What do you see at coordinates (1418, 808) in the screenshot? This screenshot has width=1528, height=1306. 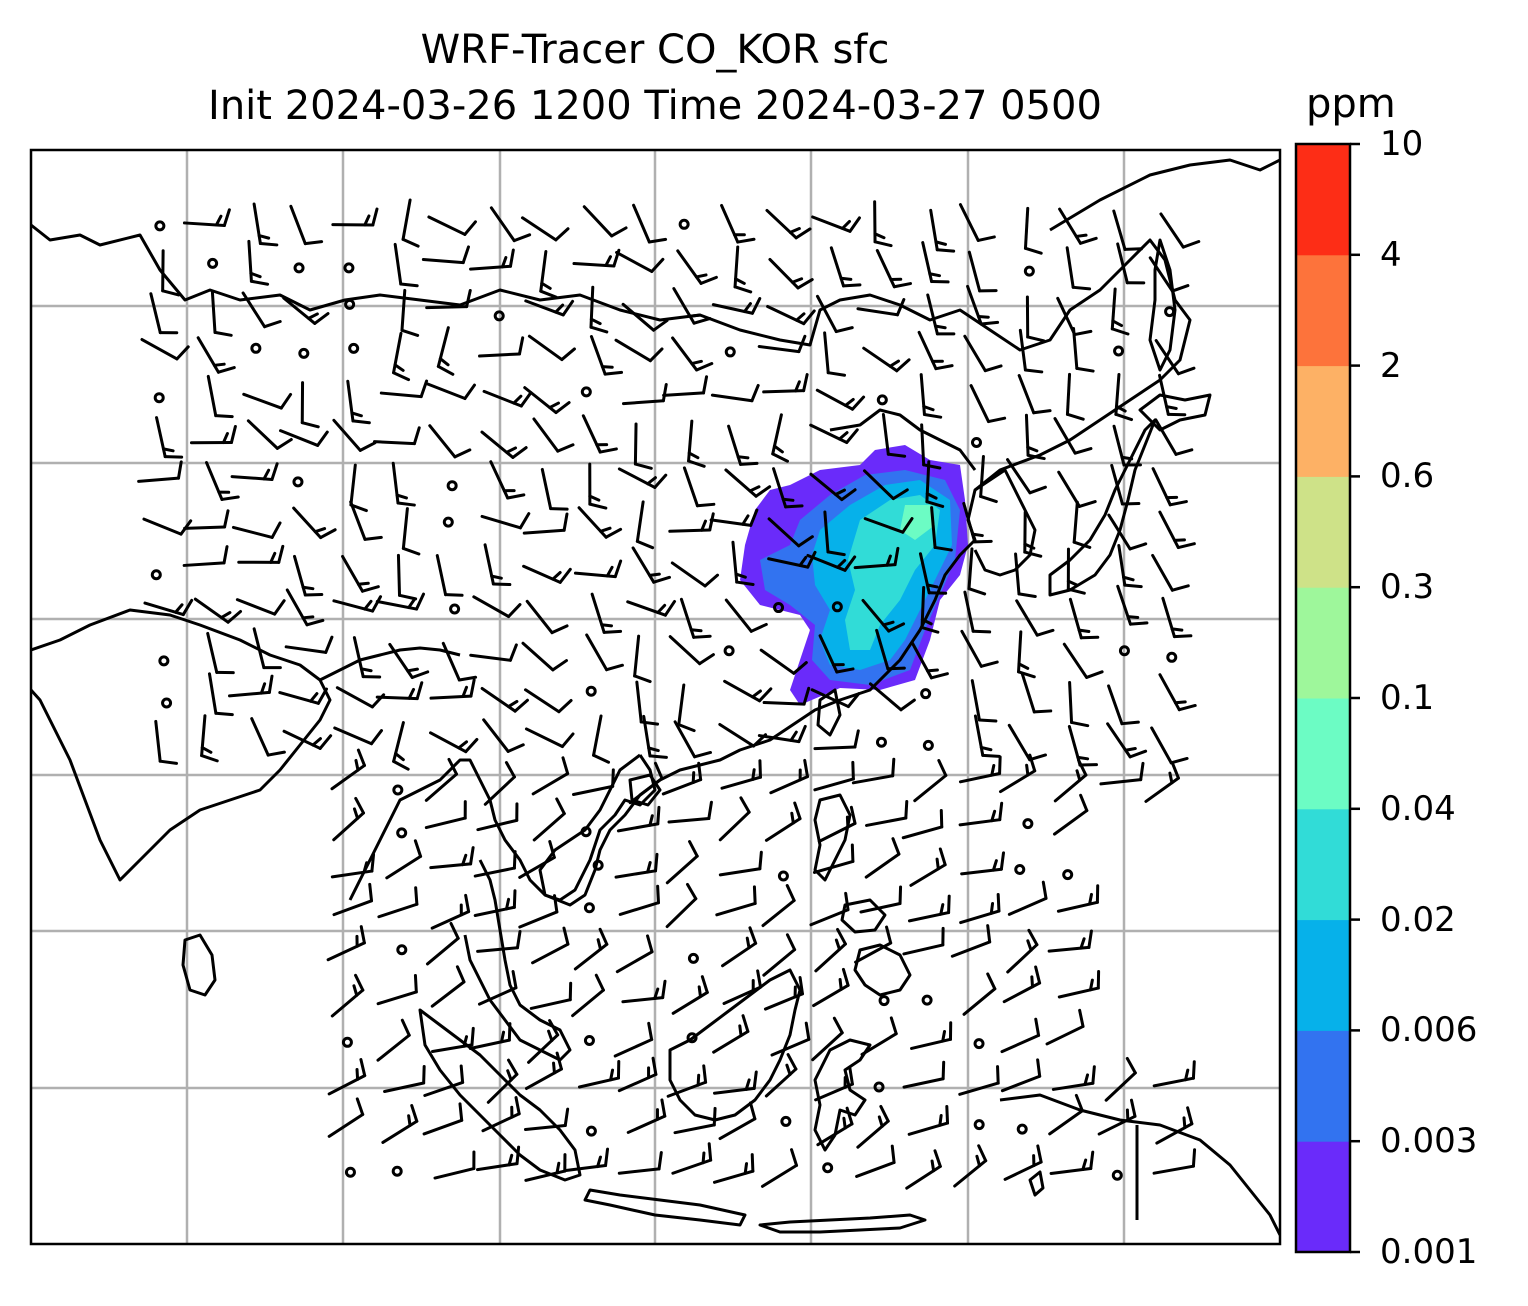 I see `colorbar-tick-label: 0.04` at bounding box center [1418, 808].